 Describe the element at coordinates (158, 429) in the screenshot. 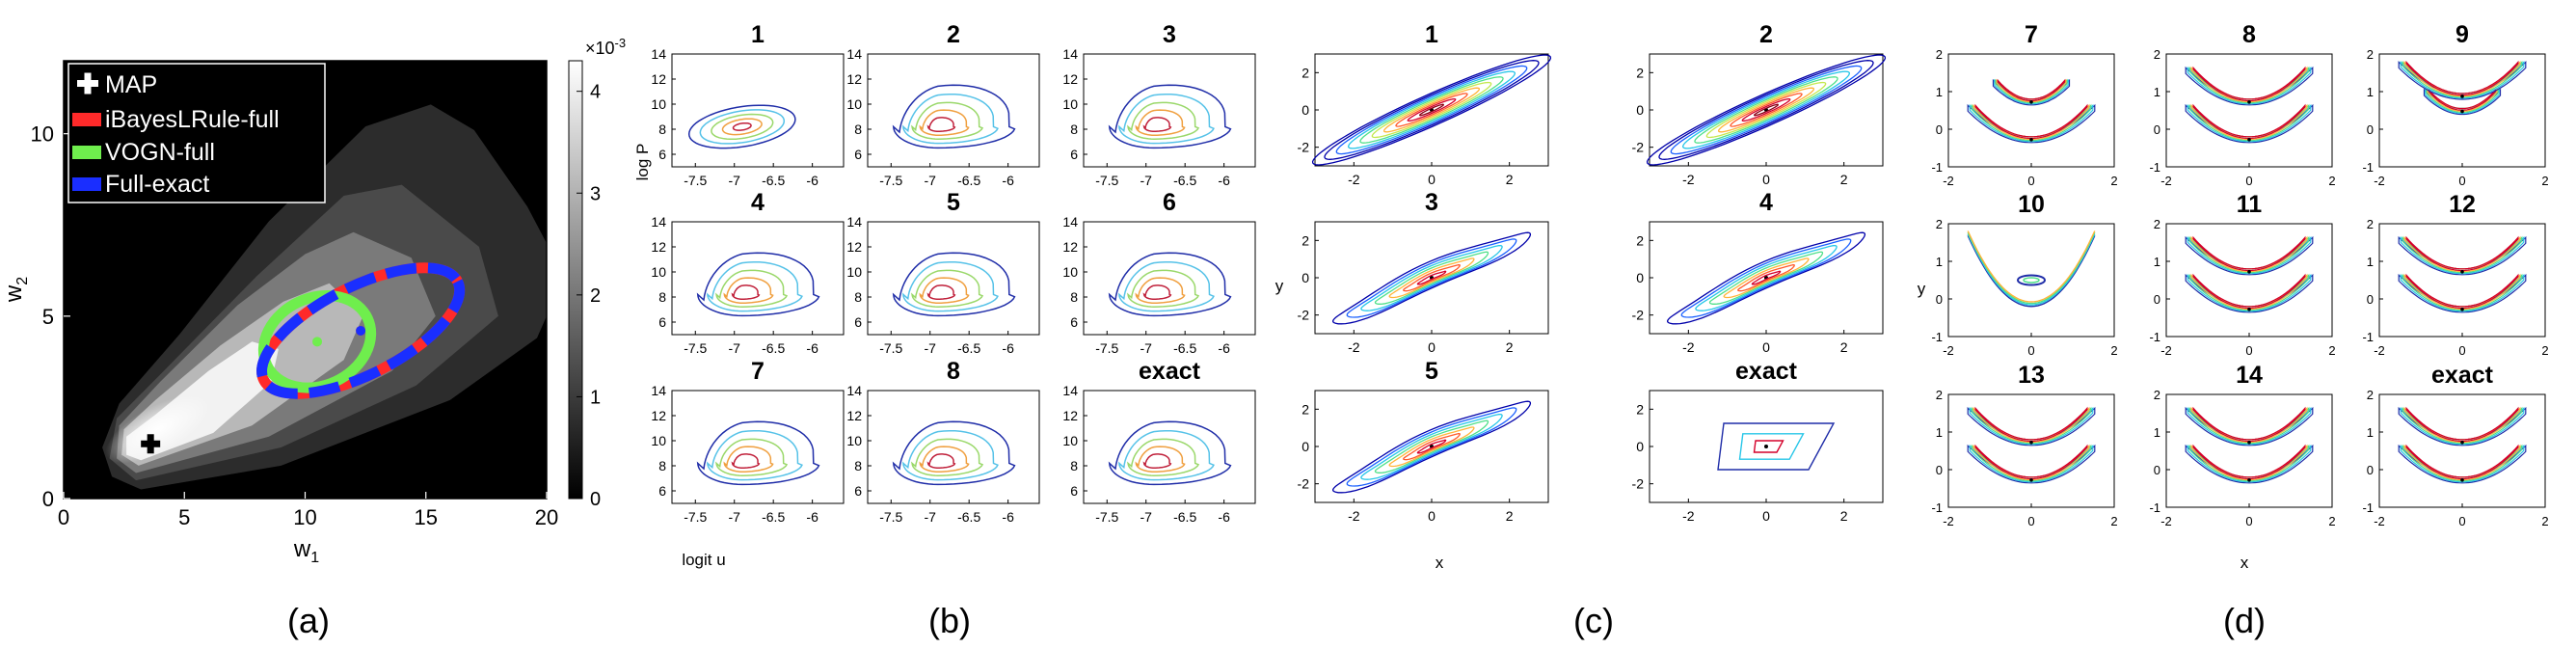

I see `density-peak` at that location.